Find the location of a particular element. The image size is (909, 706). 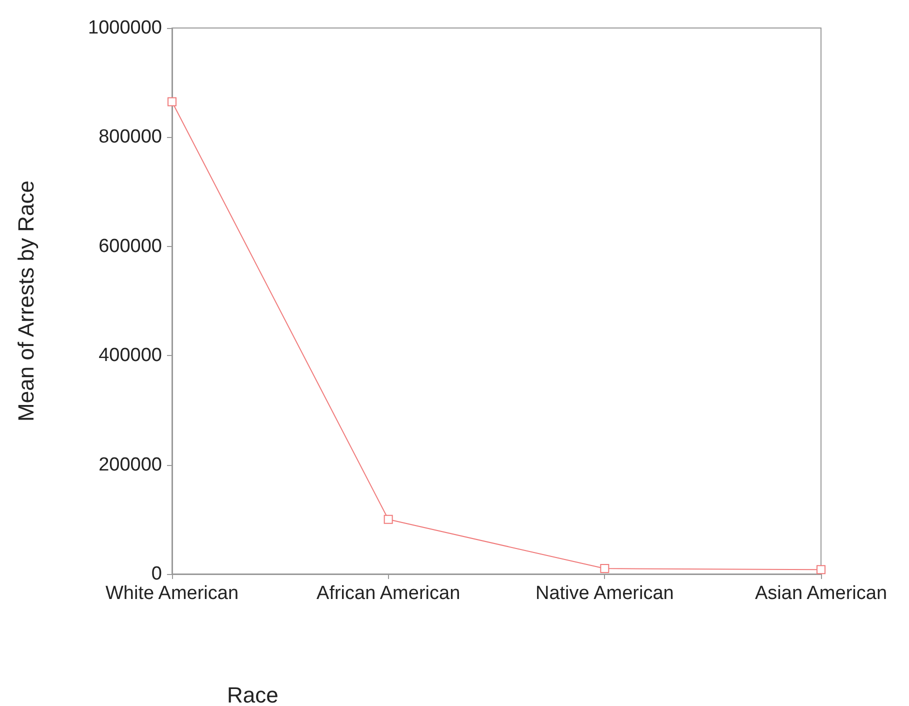

y-axis-title: Mean of Arrests by Race is located at coordinates (26, 301).